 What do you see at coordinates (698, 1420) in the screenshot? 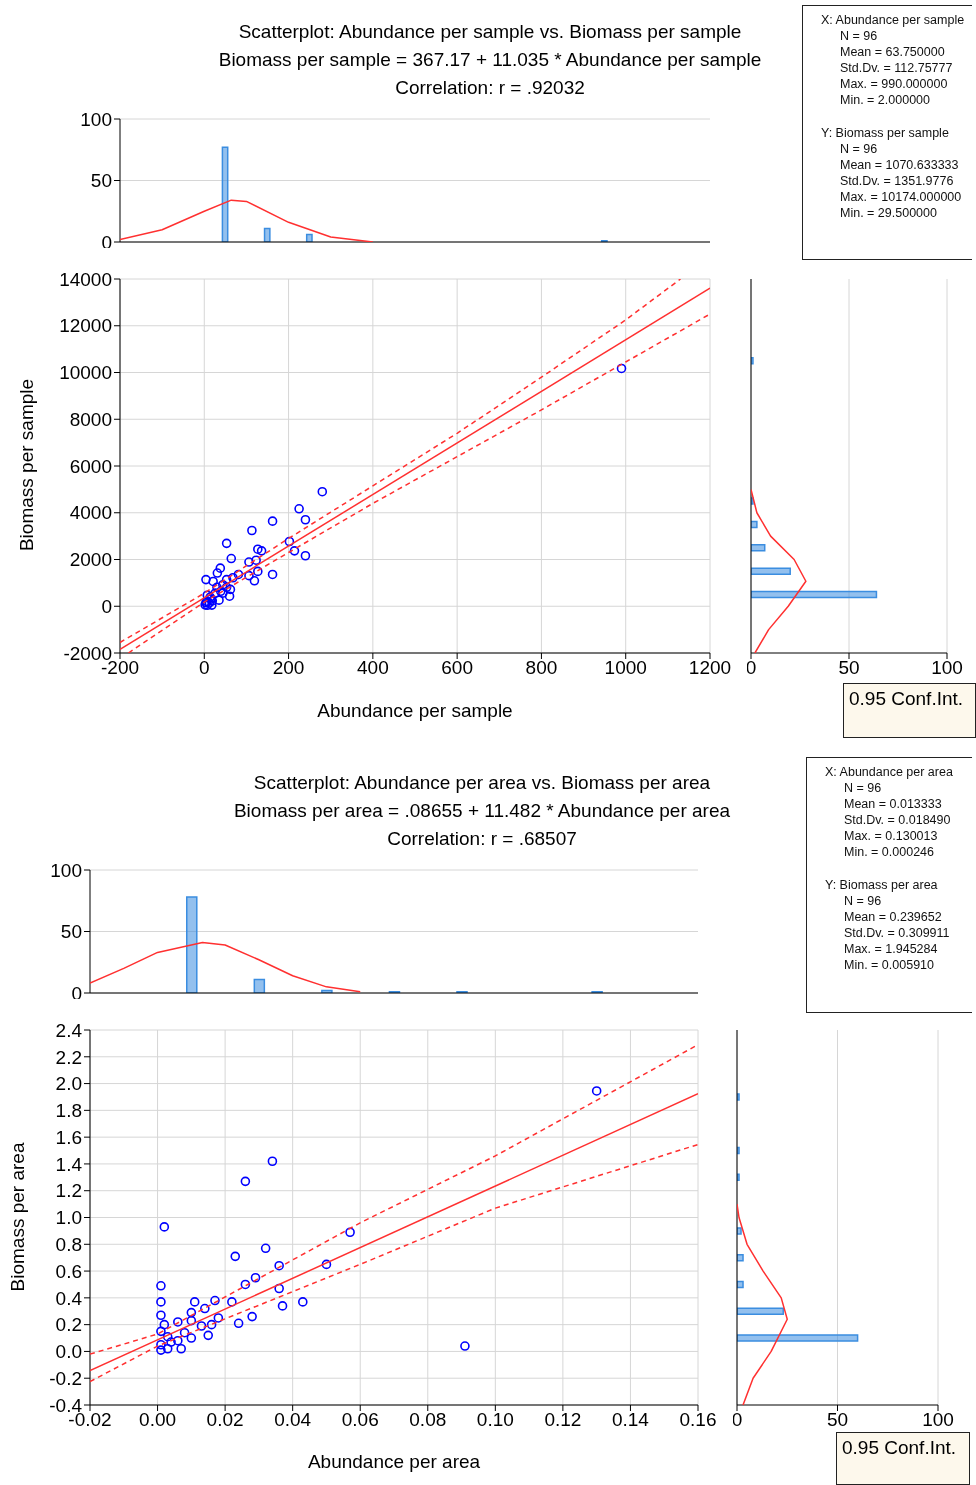
I see `x-tick-label: 0.16` at bounding box center [698, 1420].